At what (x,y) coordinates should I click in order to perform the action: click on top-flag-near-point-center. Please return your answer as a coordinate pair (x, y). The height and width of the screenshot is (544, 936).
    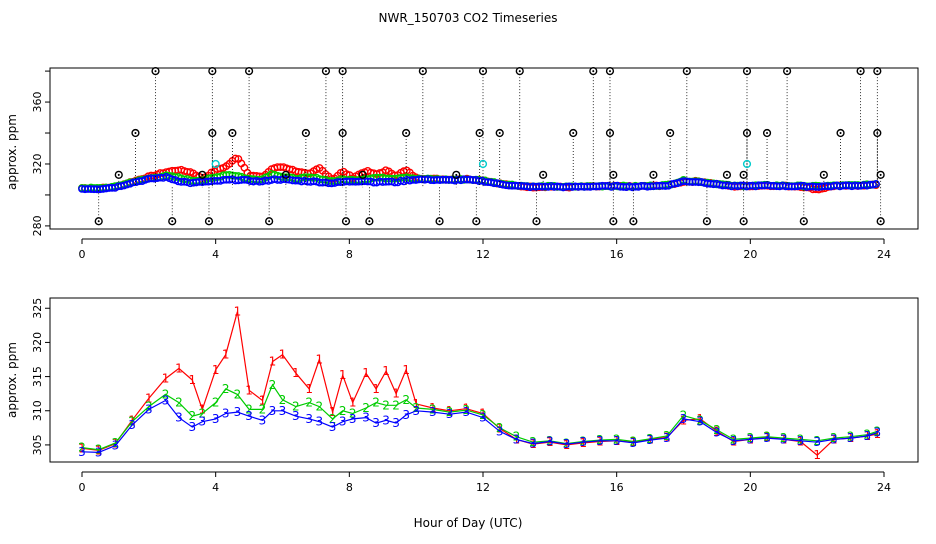
    Looking at the image, I should click on (613, 174).